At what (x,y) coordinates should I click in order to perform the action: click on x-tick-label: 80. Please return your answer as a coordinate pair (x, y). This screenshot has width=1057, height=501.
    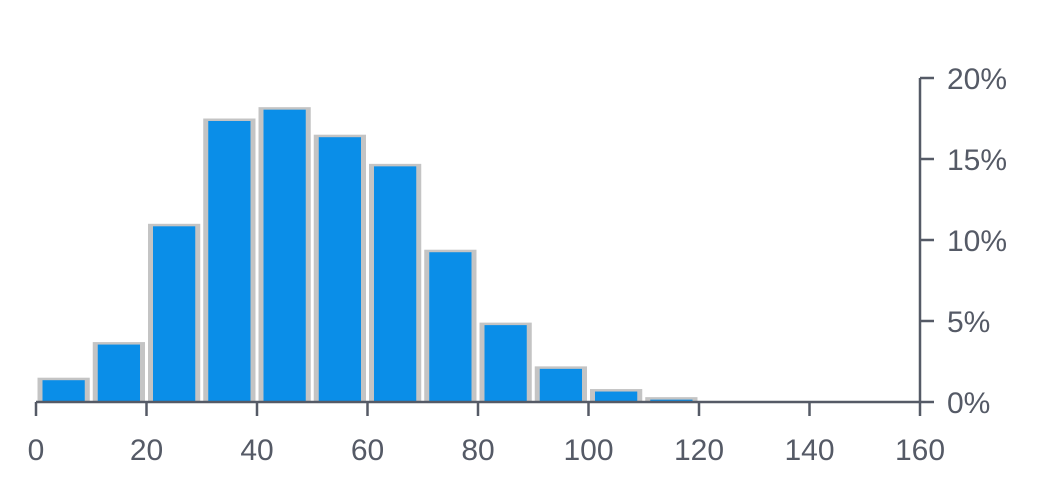
    Looking at the image, I should click on (477, 450).